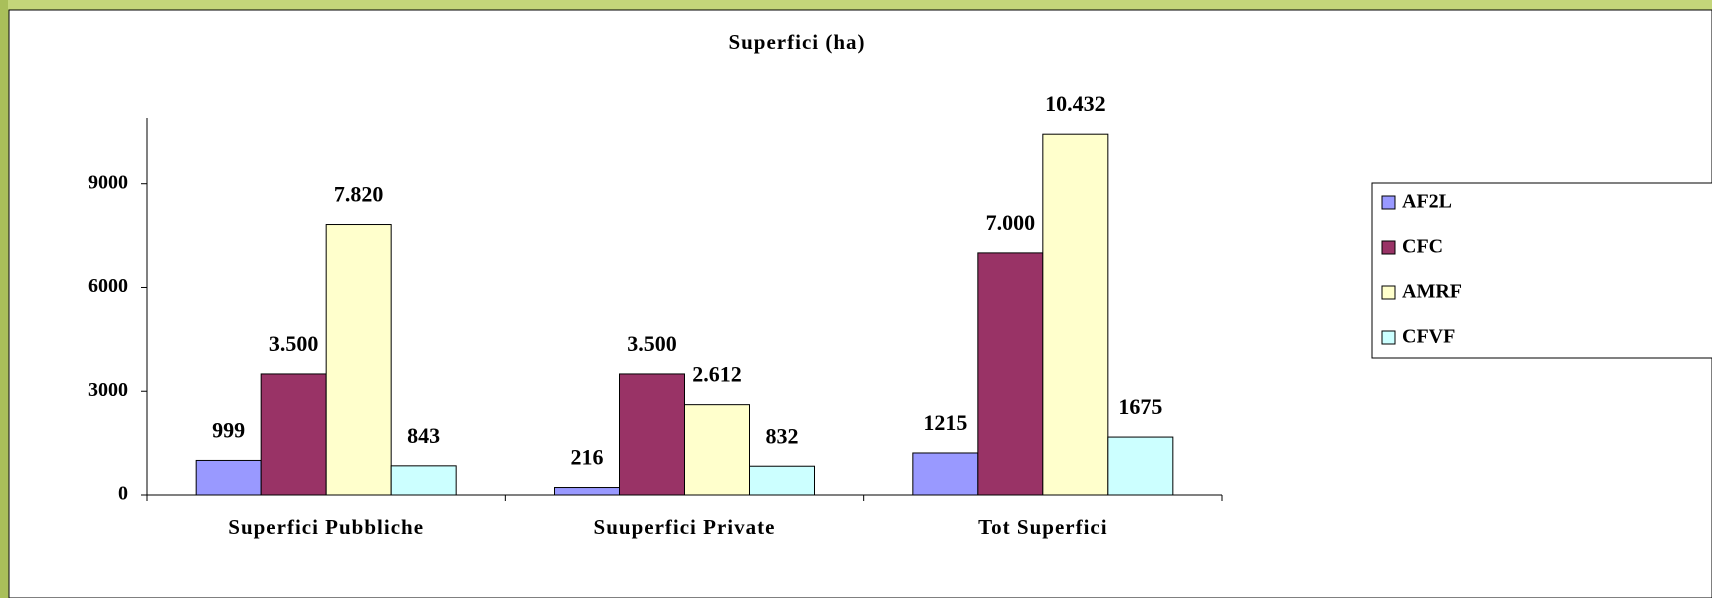  I want to click on value-label: 999, so click(228, 429).